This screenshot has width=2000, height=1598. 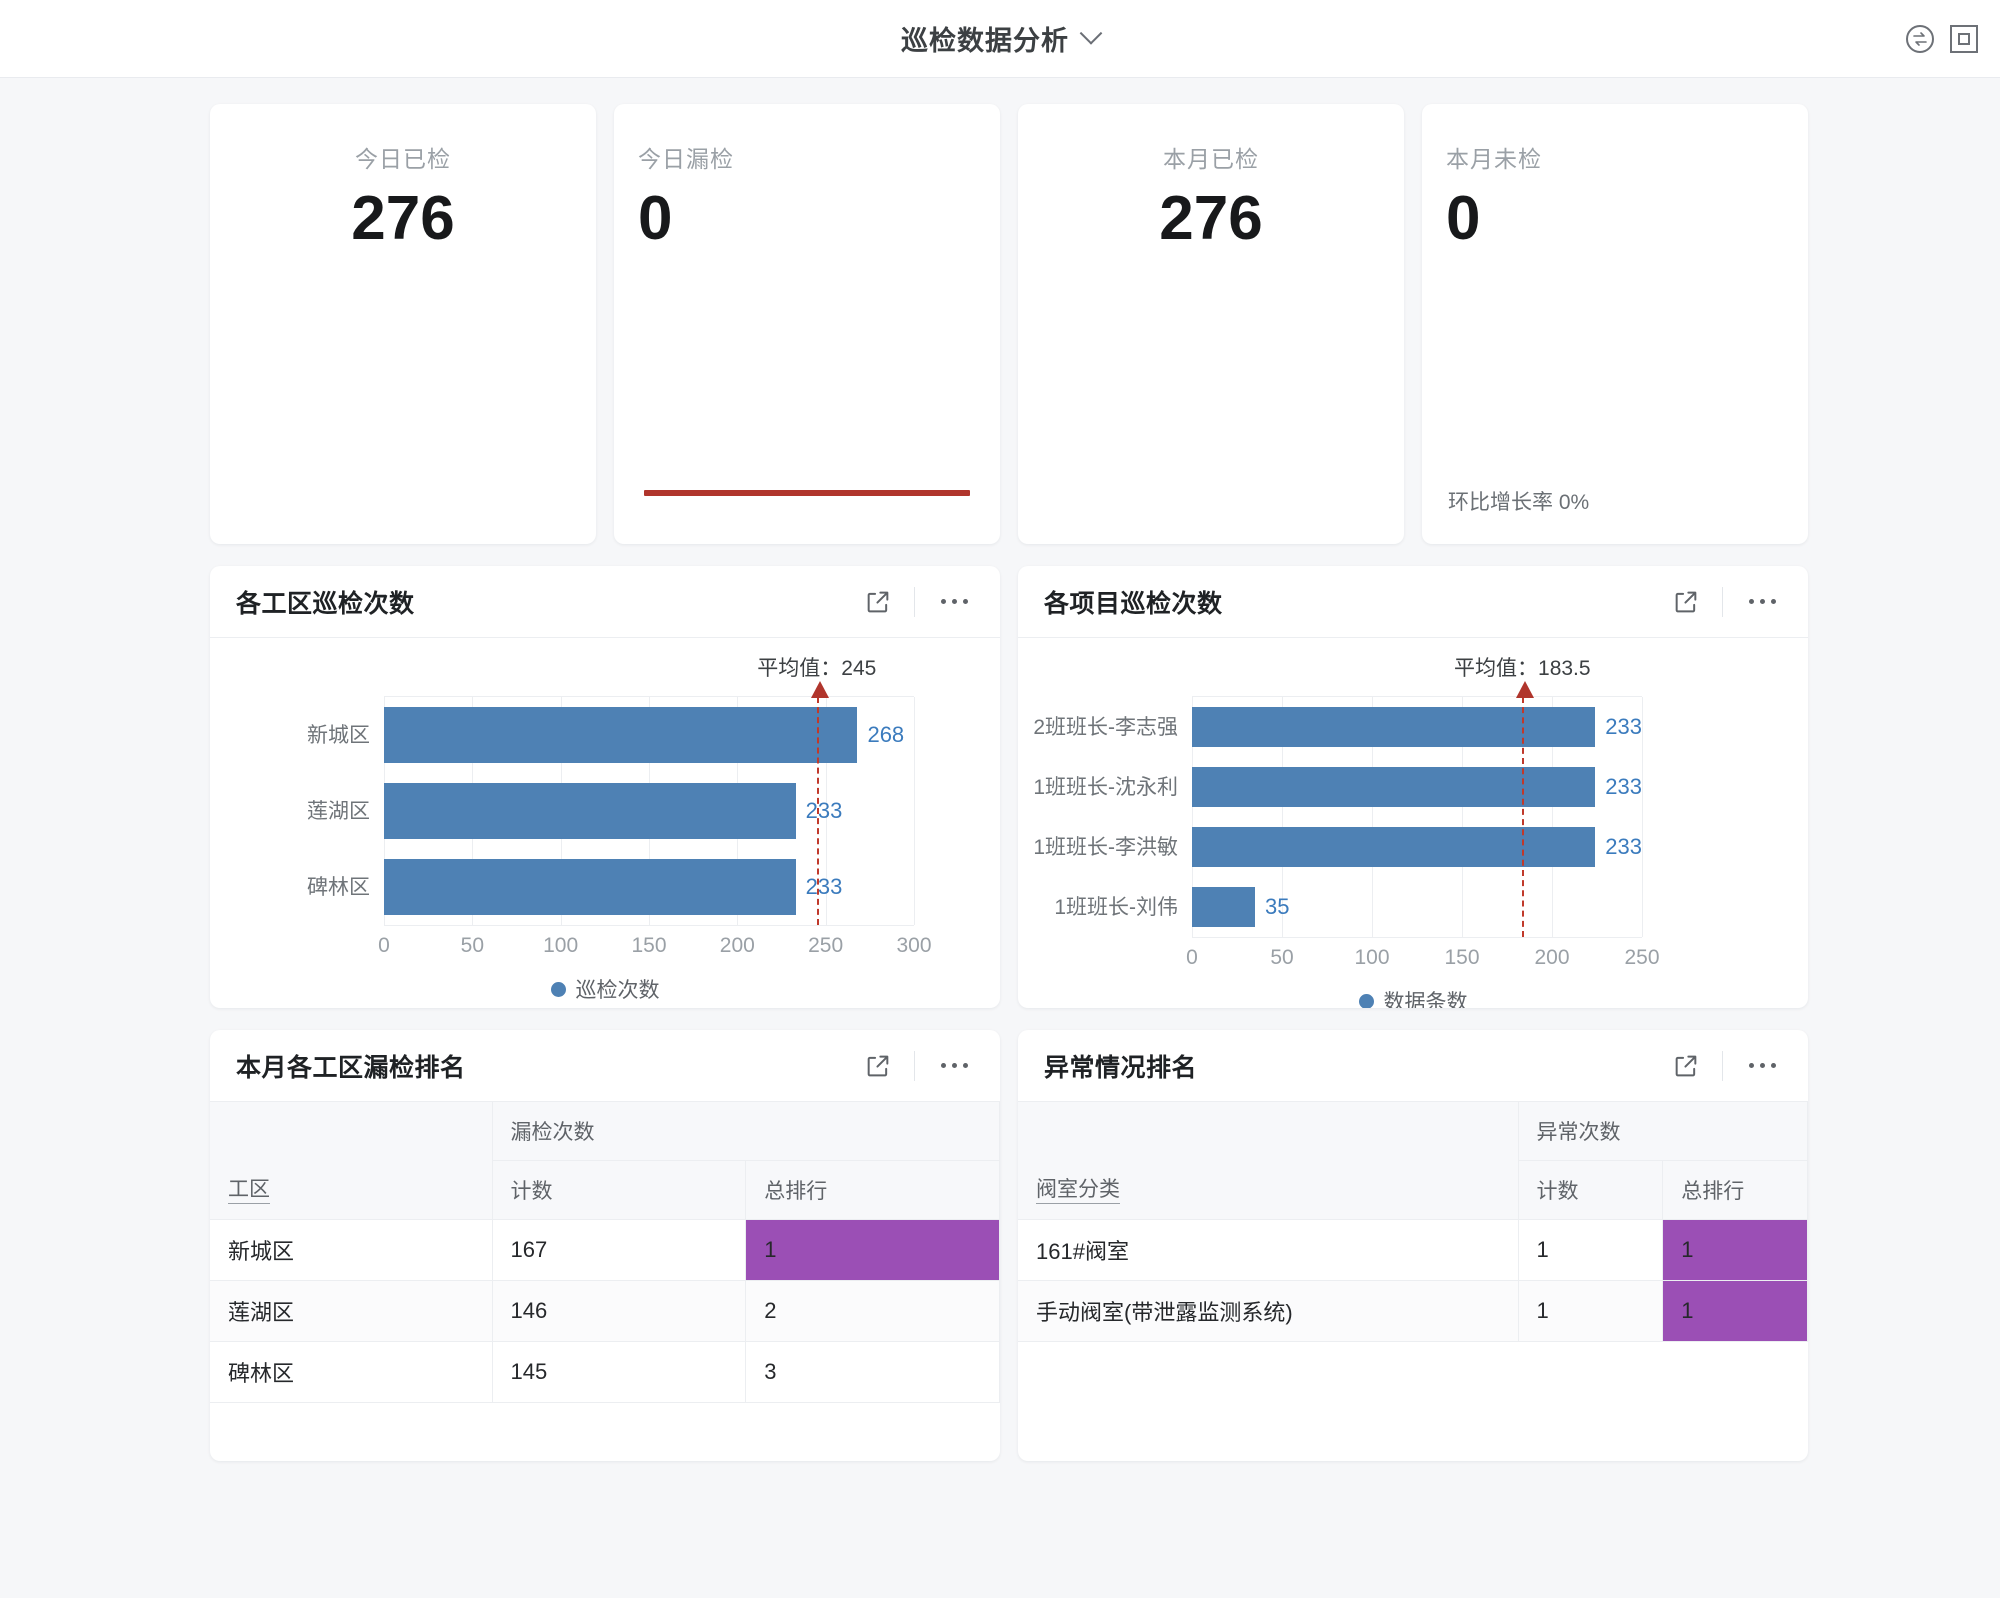 I want to click on cell-name: 莲湖区, so click(x=351, y=1311).